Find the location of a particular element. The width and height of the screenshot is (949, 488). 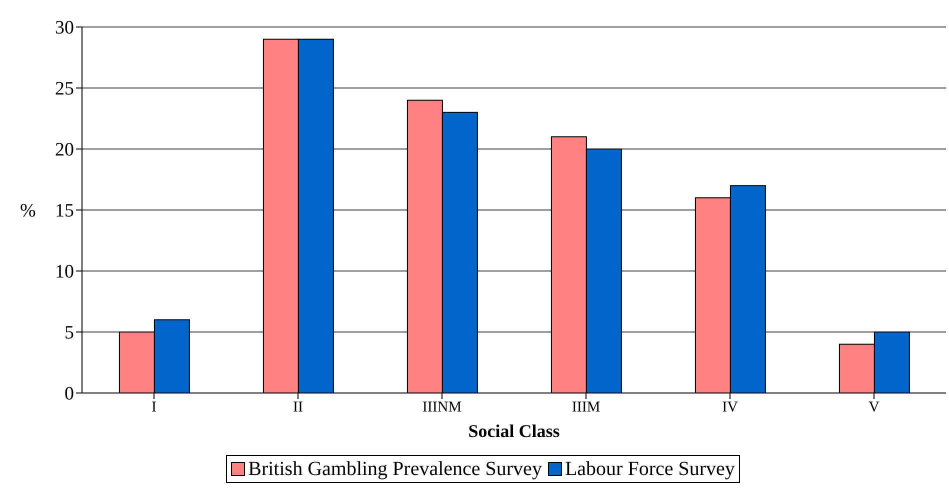

y-tick-label: 5 is located at coordinates (69, 333).